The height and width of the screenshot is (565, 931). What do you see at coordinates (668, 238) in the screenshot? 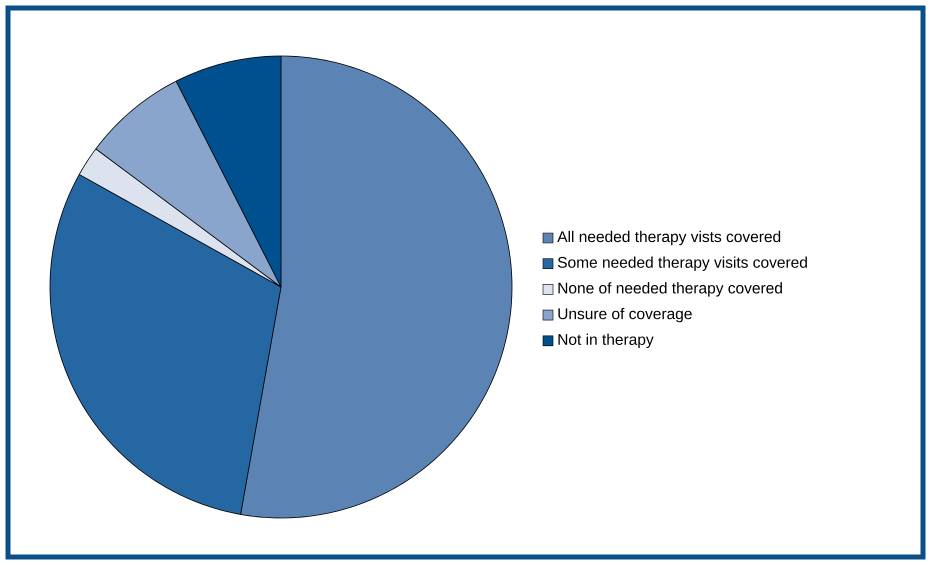
I see `legend-label: All needed therapy vists covered` at bounding box center [668, 238].